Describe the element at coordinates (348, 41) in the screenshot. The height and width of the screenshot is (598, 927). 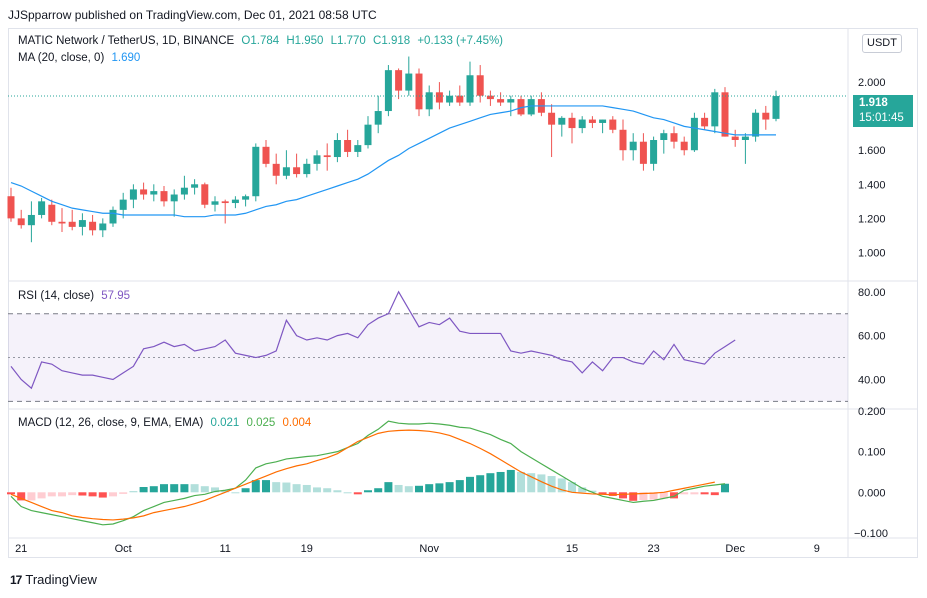
I see `ohlc-low: L1.770` at that location.